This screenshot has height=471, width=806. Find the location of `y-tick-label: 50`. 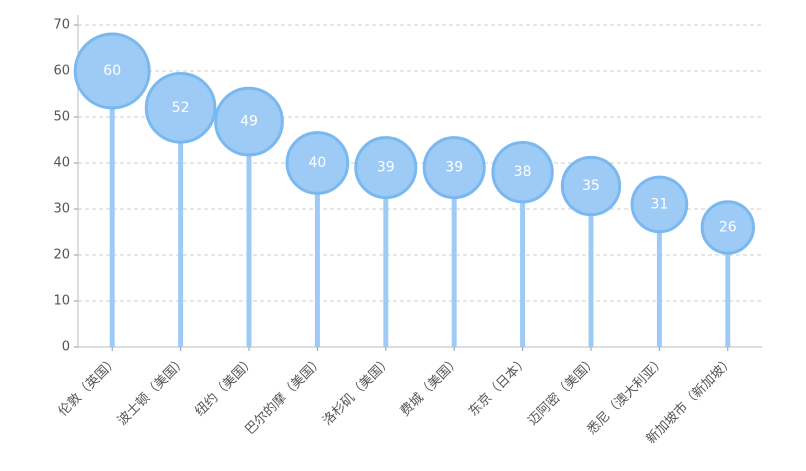

y-tick-label: 50 is located at coordinates (61, 117).